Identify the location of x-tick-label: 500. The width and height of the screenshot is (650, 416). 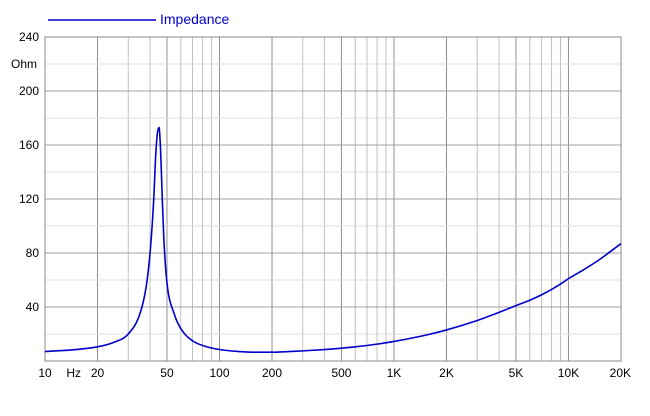
(341, 373).